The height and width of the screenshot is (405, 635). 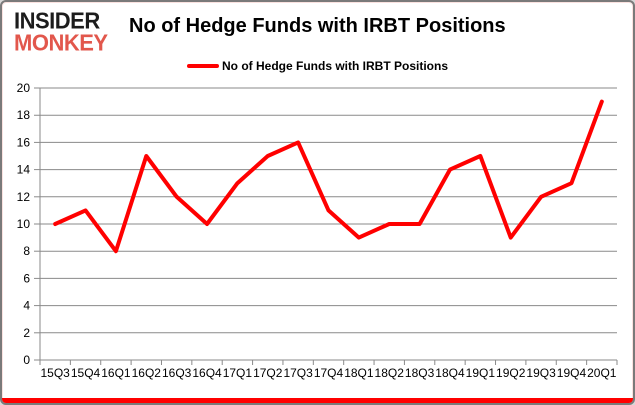 I want to click on logo-word-monkey: MONKEY, so click(x=61, y=42).